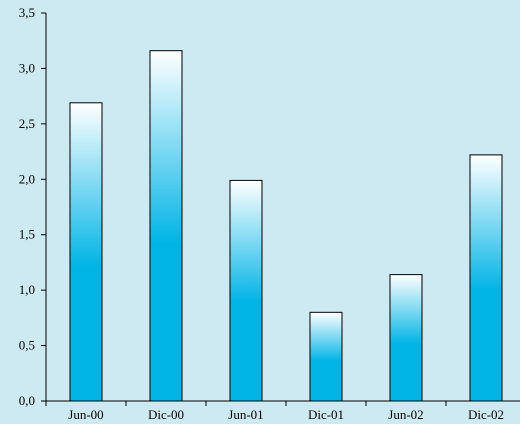 This screenshot has height=424, width=520. Describe the element at coordinates (486, 414) in the screenshot. I see `x-tick-label: Dic-02` at that location.